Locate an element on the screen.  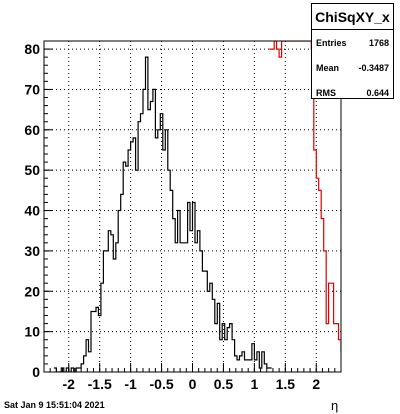
x-tick-label: 2 is located at coordinates (316, 384).